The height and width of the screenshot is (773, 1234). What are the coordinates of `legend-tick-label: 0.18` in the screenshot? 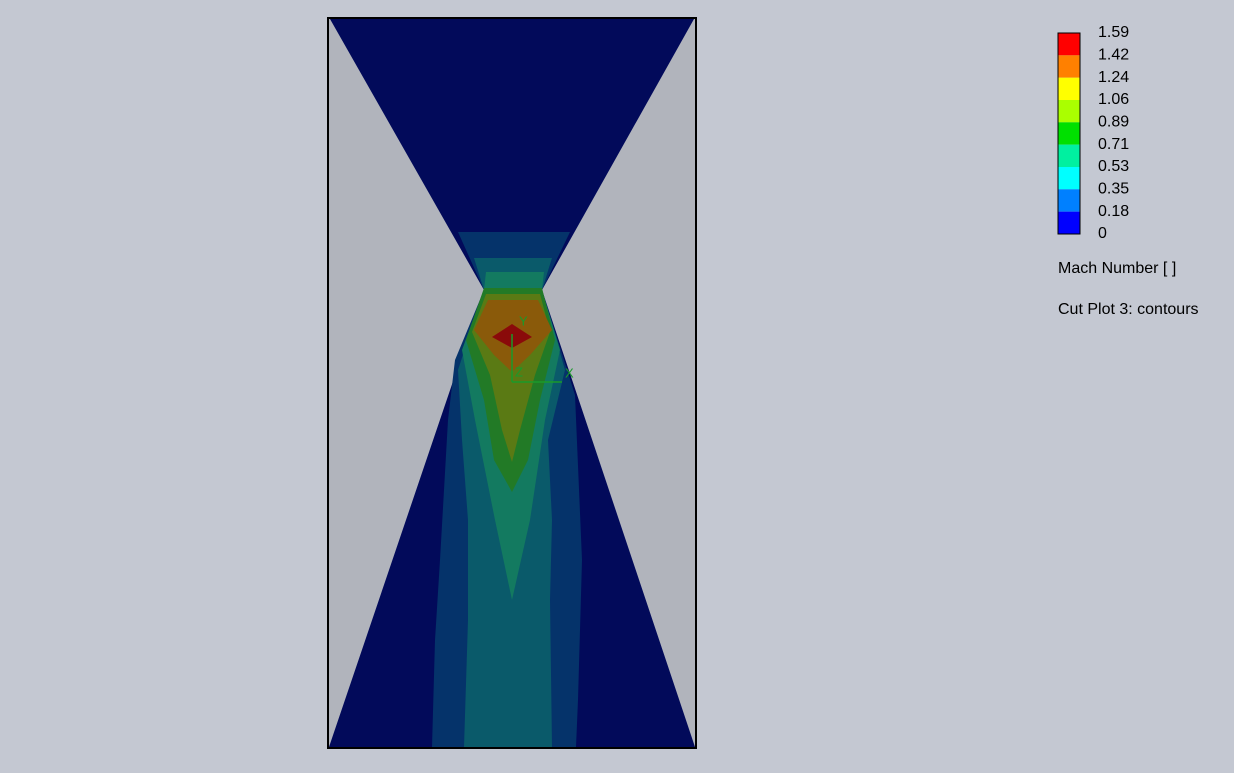 It's located at (1113, 211).